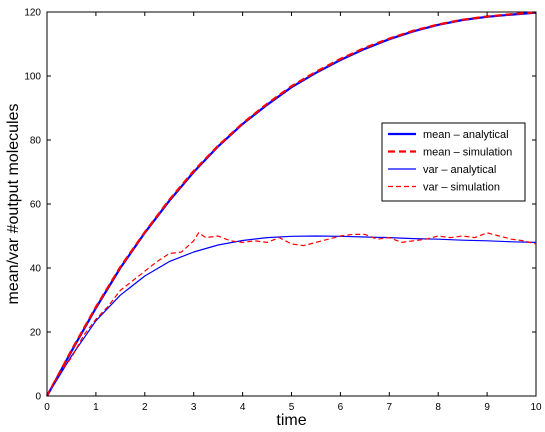  Describe the element at coordinates (438, 407) in the screenshot. I see `x-tick-label-8: 8` at that location.